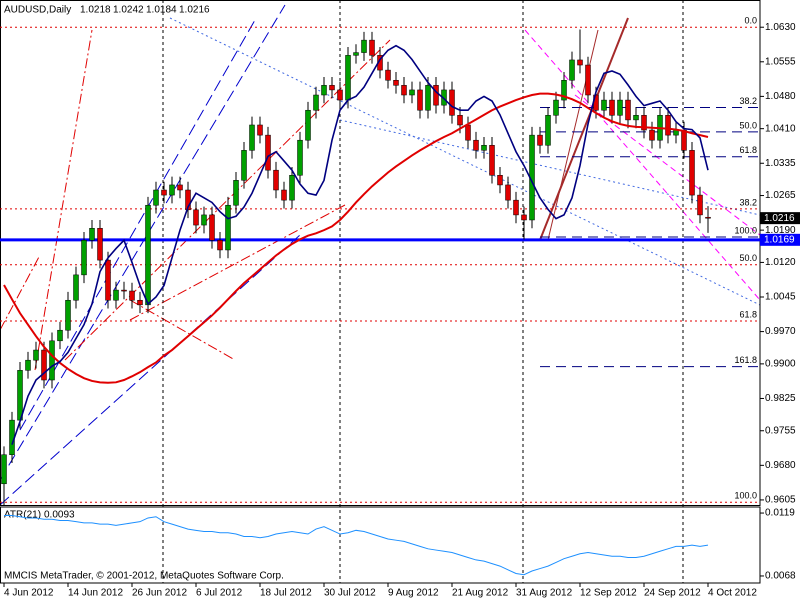 This screenshot has height=600, width=800. I want to click on x-tick-label: 4 Oct 2012, so click(732, 593).